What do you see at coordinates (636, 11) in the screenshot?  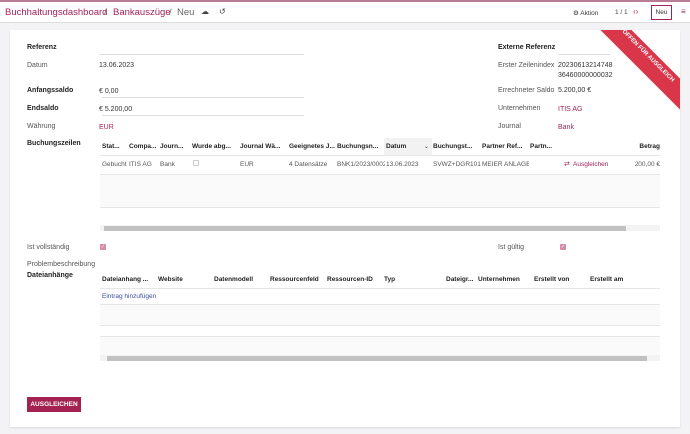 I see `pager-prev-next-icon: ‹›` at bounding box center [636, 11].